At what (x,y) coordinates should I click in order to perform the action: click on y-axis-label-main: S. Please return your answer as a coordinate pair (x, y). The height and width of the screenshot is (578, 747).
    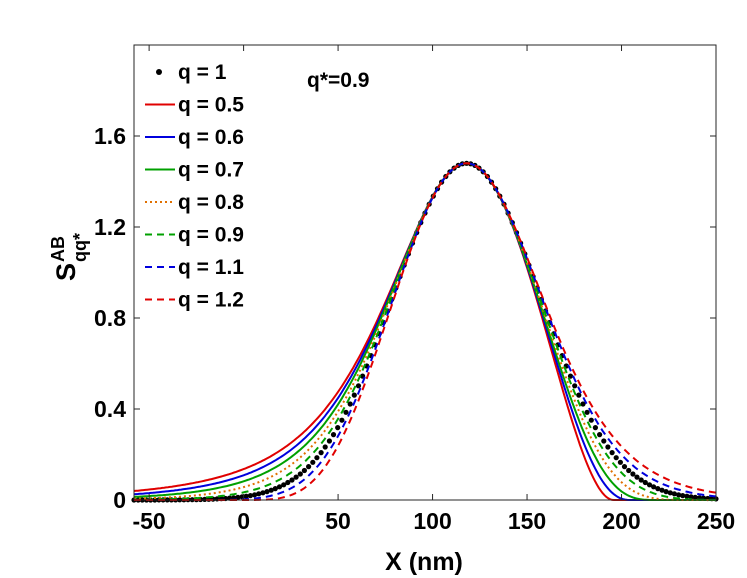
    Looking at the image, I should click on (66, 272).